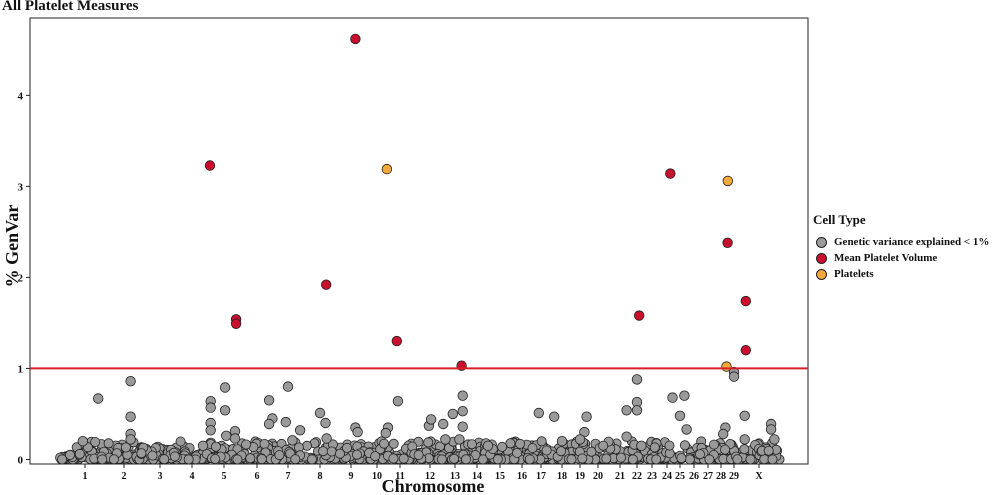 This screenshot has height=495, width=996. Describe the element at coordinates (694, 476) in the screenshot. I see `x-tick-label: 26` at that location.